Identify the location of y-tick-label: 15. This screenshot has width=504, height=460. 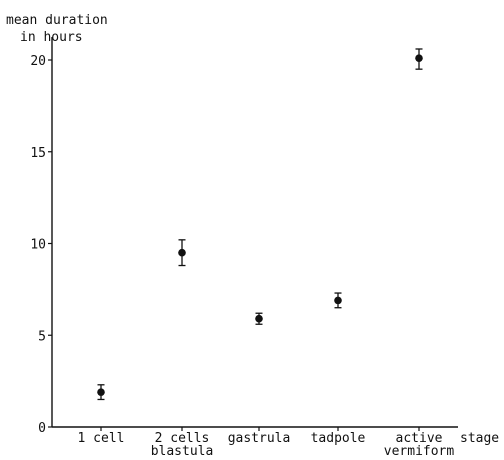
(38, 153).